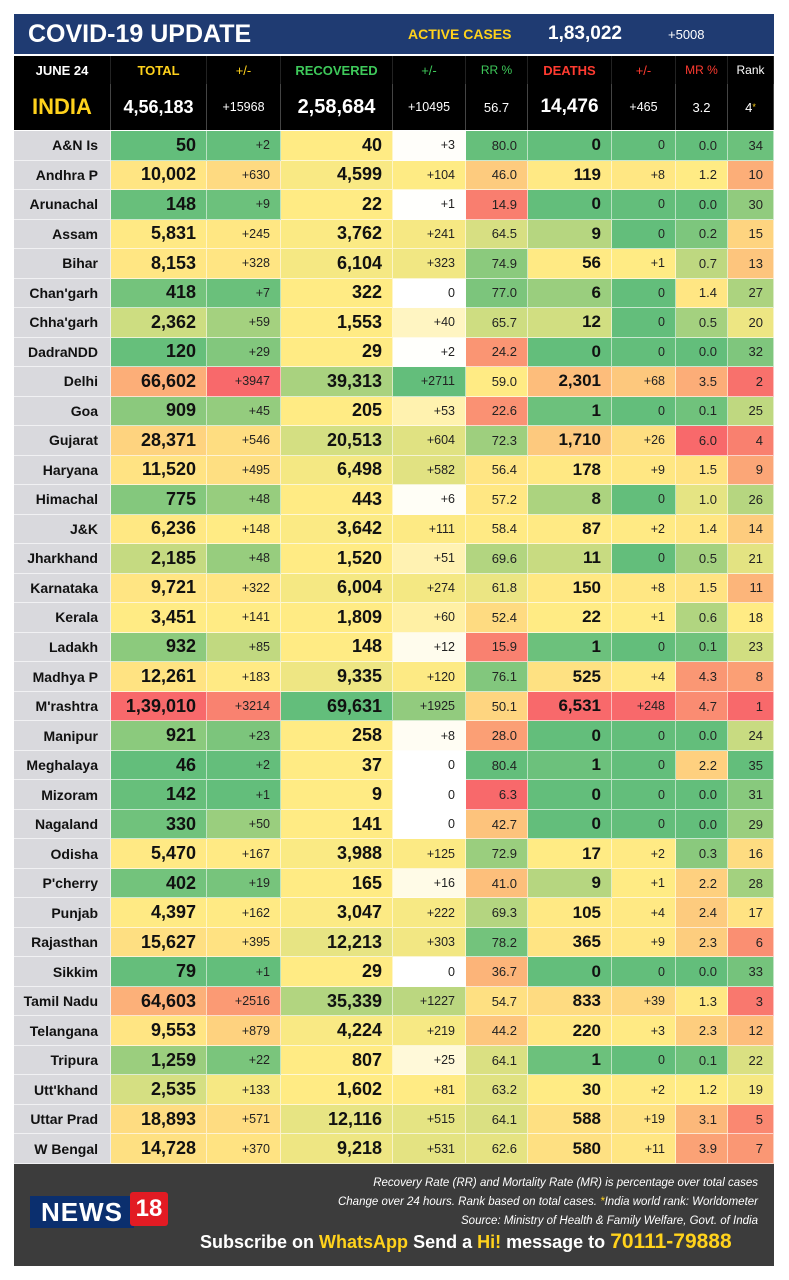  Describe the element at coordinates (497, 1090) in the screenshot. I see `recovery-rate: 63.2` at that location.